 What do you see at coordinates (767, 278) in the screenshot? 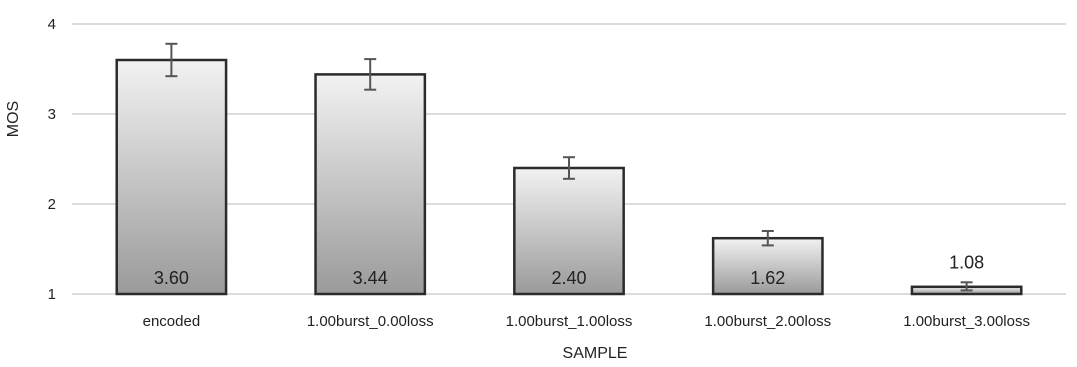
I see `data-label: 1.62` at bounding box center [767, 278].